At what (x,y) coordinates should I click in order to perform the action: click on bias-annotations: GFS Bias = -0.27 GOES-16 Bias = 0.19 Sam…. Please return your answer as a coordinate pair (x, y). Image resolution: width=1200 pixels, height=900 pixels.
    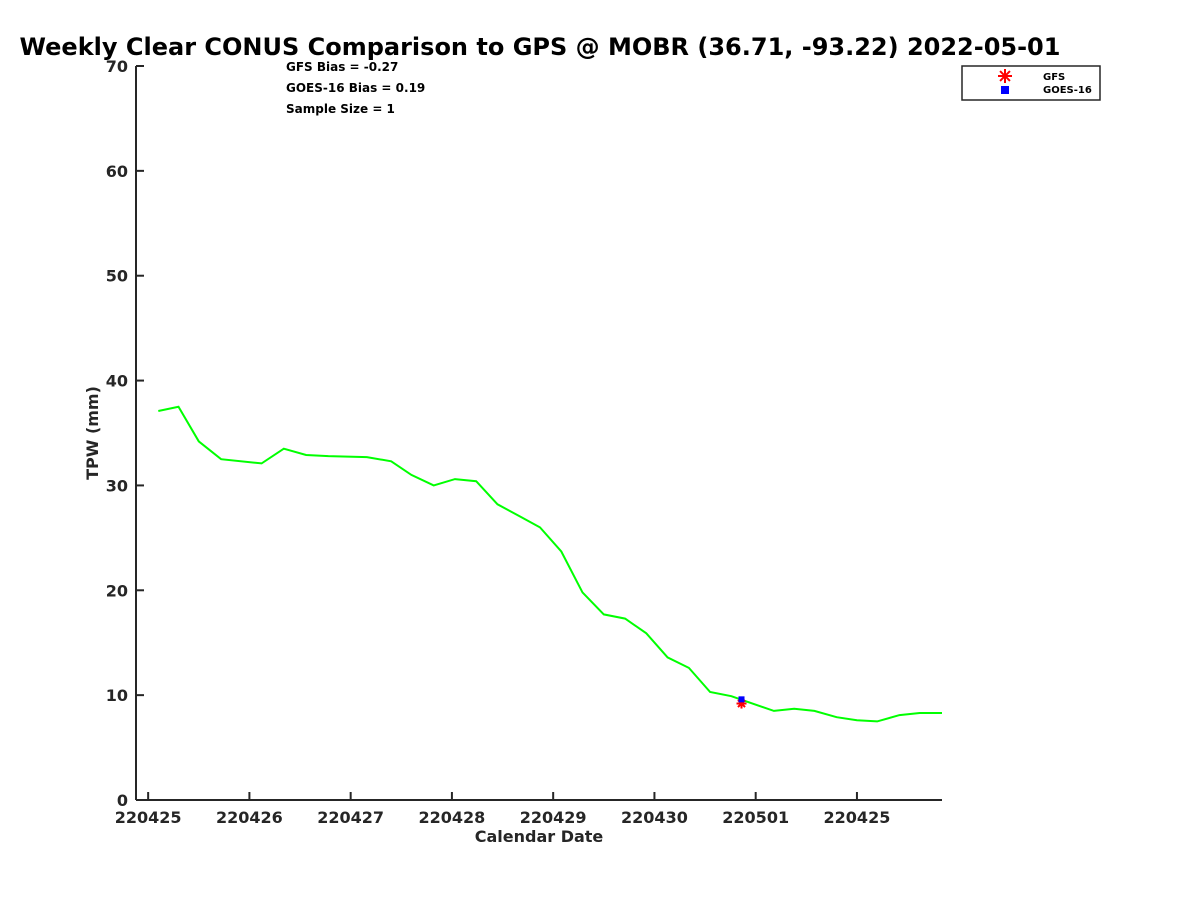
    Looking at the image, I should click on (355, 88).